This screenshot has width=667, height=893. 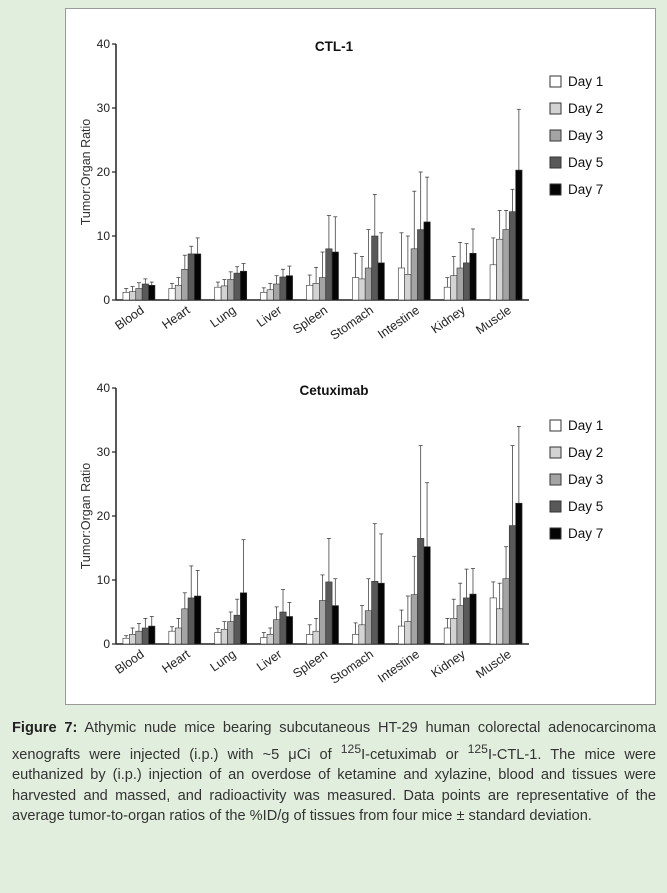 I want to click on bar-day5-heart, so click(x=191, y=277).